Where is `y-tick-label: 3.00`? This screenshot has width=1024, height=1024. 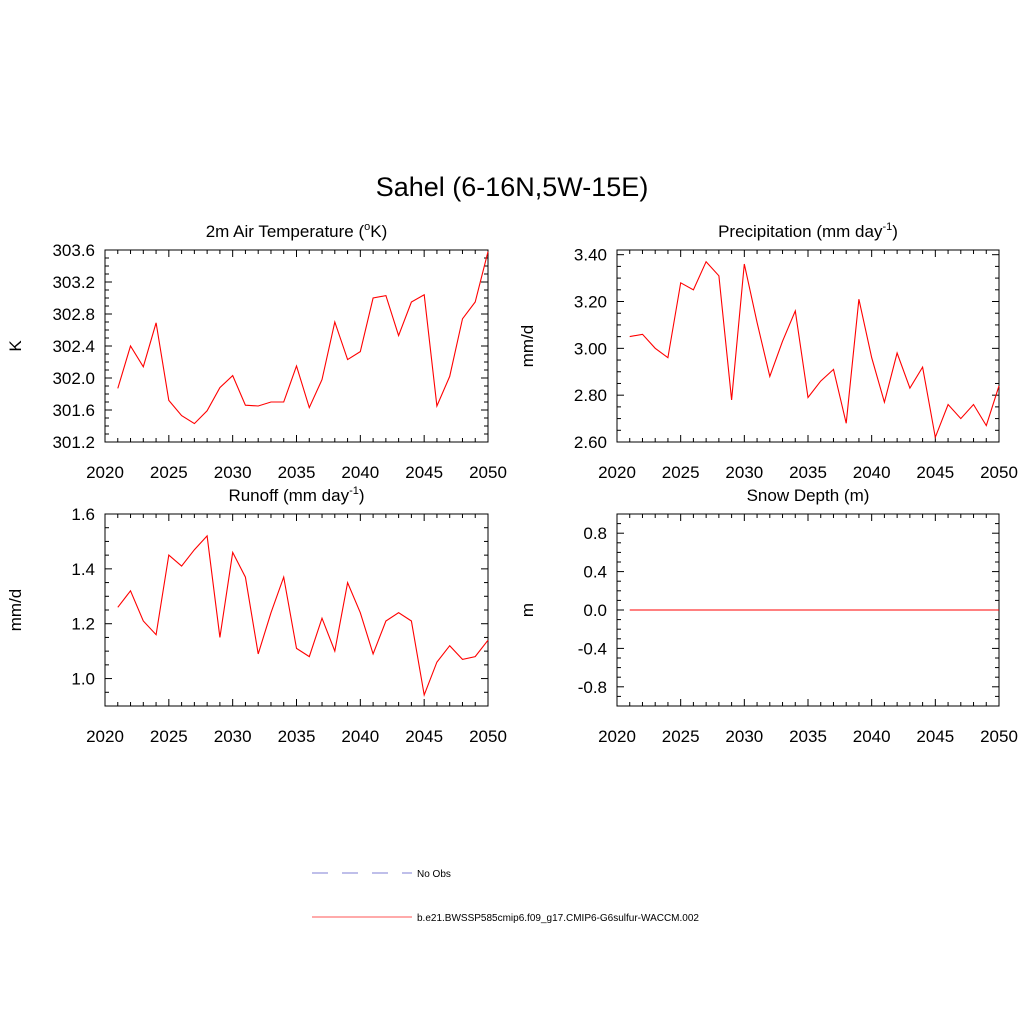 y-tick-label: 3.00 is located at coordinates (590, 348).